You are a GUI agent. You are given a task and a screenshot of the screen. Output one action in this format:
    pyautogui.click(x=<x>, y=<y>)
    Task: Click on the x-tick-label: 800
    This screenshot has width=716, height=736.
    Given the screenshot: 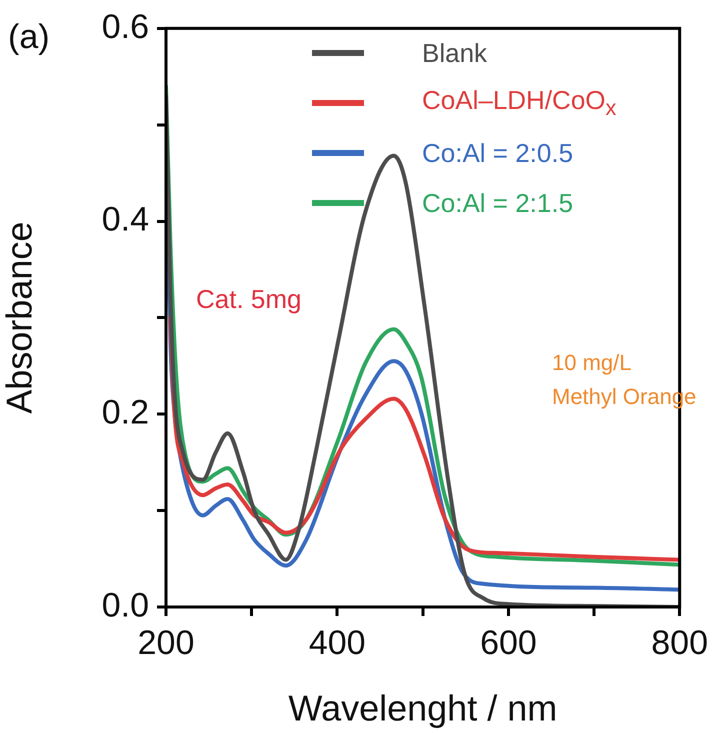 What is the action you would take?
    pyautogui.click(x=679, y=643)
    